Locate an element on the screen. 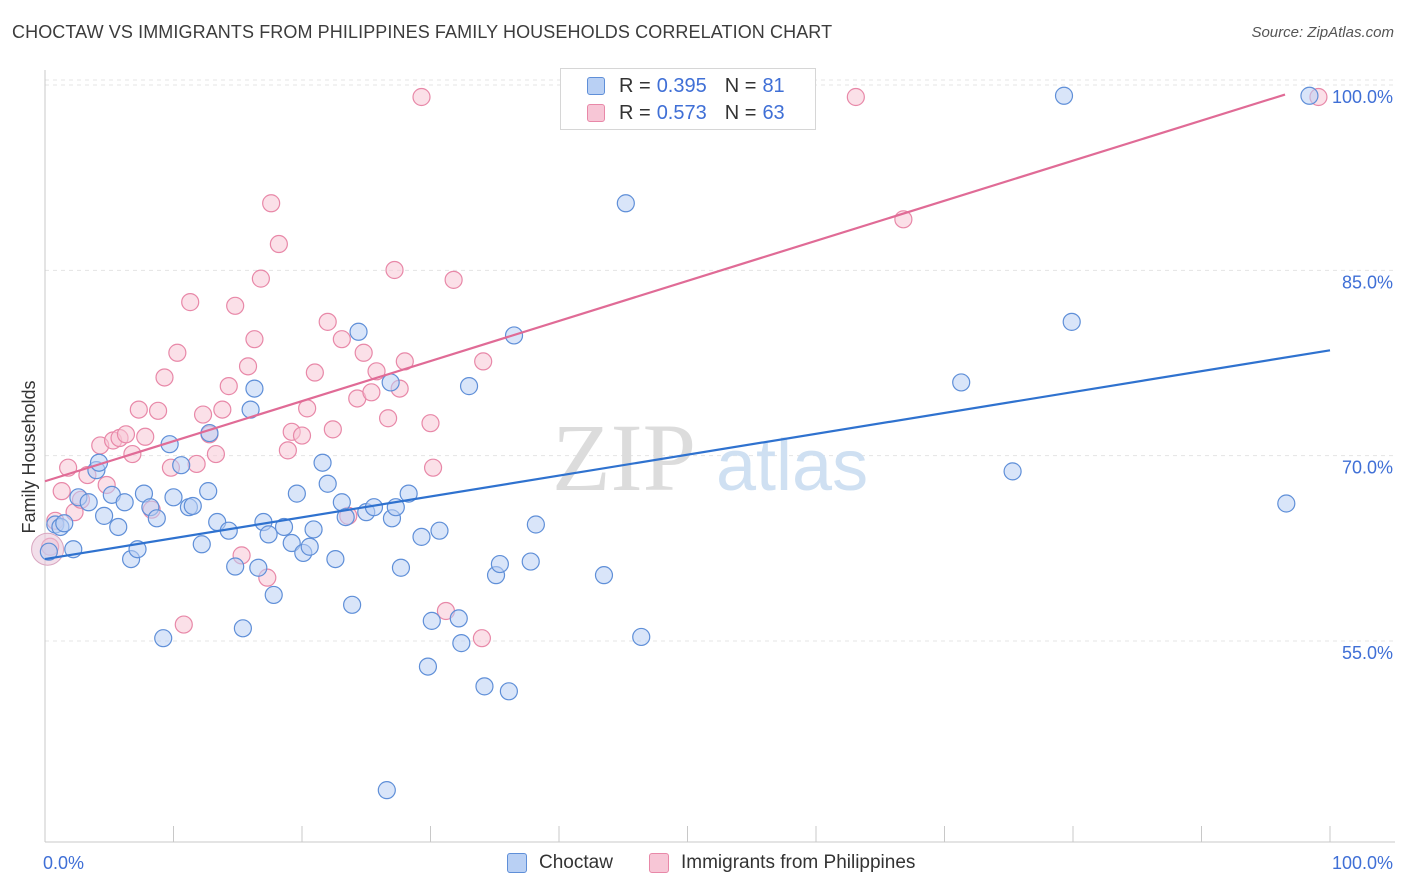  legend-item-philippines: Immigrants from Philippines is located at coordinates (782, 863).